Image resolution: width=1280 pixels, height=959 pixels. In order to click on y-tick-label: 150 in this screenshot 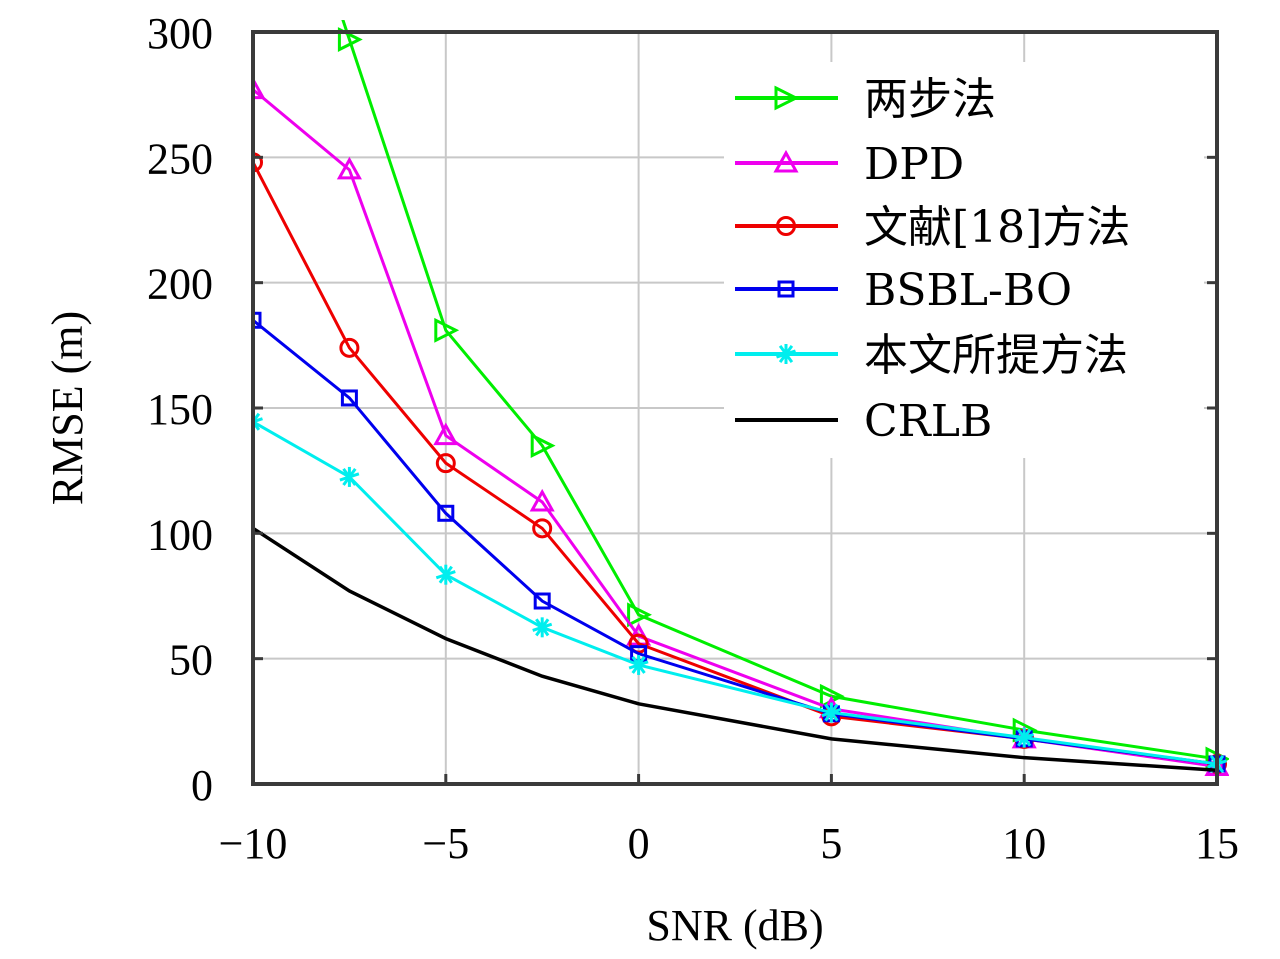, I will do `click(180, 409)`.